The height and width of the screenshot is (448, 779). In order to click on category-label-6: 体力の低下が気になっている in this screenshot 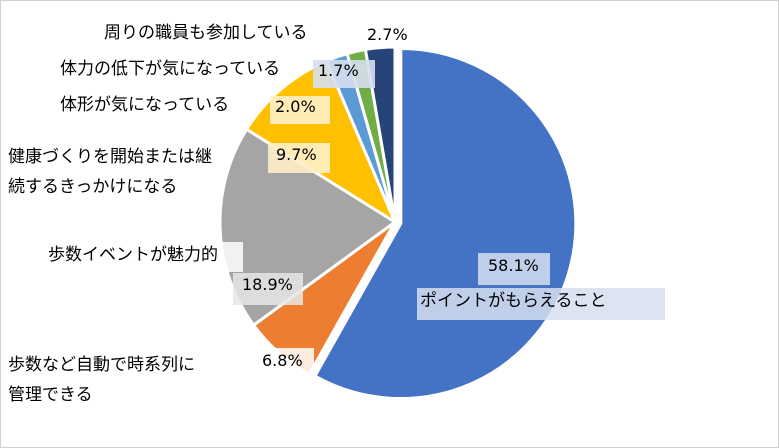, I will do `click(170, 69)`.